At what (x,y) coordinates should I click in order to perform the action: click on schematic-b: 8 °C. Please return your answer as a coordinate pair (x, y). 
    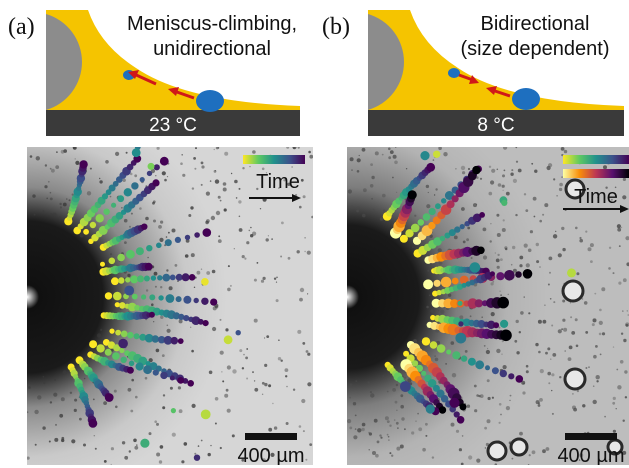
    Looking at the image, I should click on (496, 73).